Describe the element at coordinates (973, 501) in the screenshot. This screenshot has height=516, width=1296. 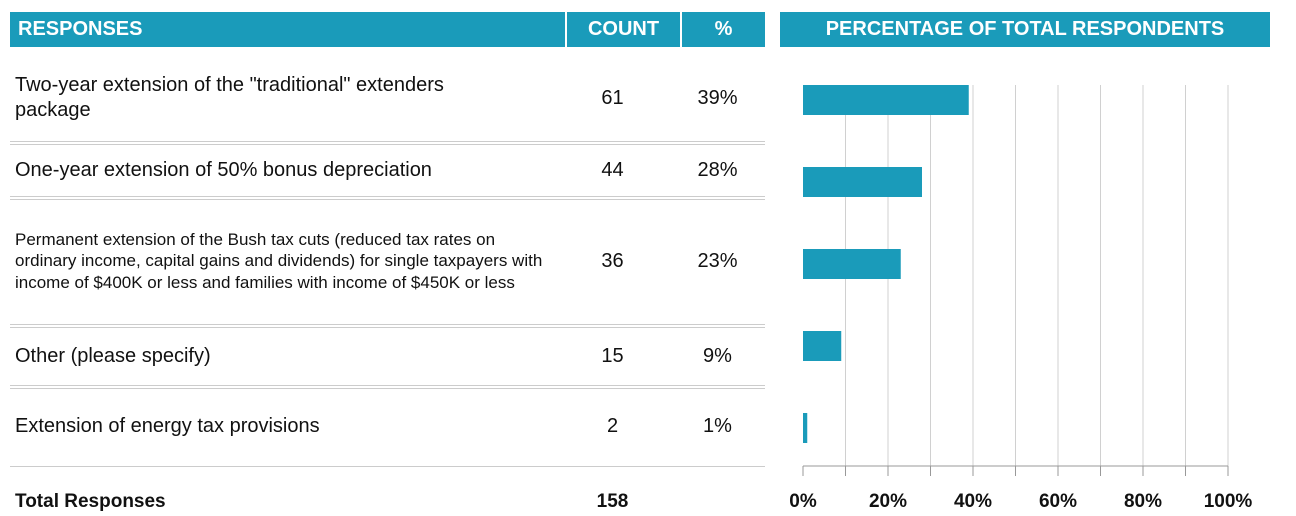
I see `x-tick-label: 40%` at that location.